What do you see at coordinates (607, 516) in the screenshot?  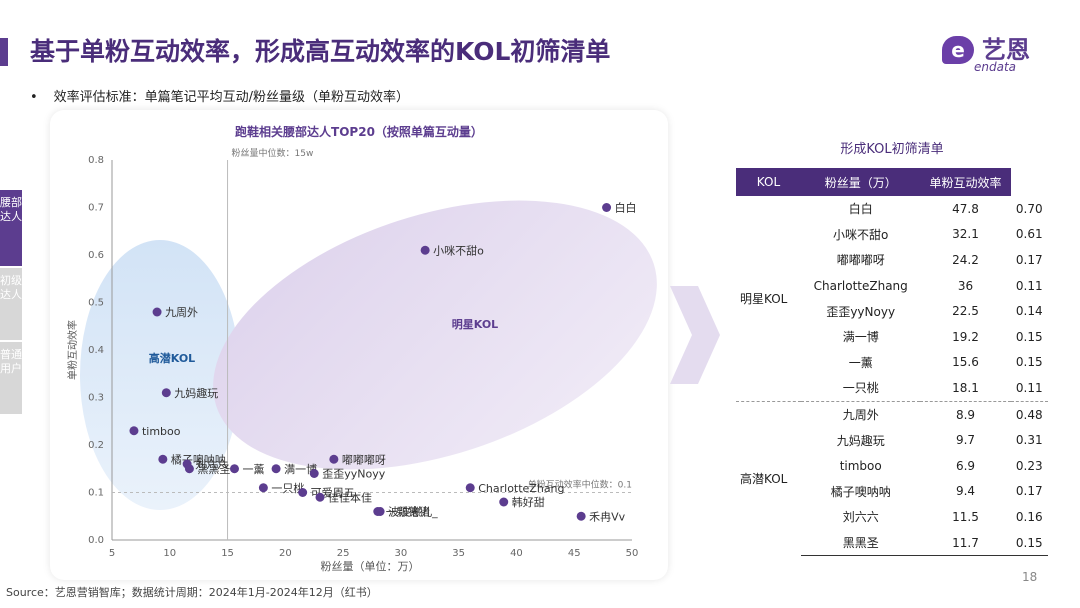 I see `data-point-label: 禾冉Vv` at bounding box center [607, 516].